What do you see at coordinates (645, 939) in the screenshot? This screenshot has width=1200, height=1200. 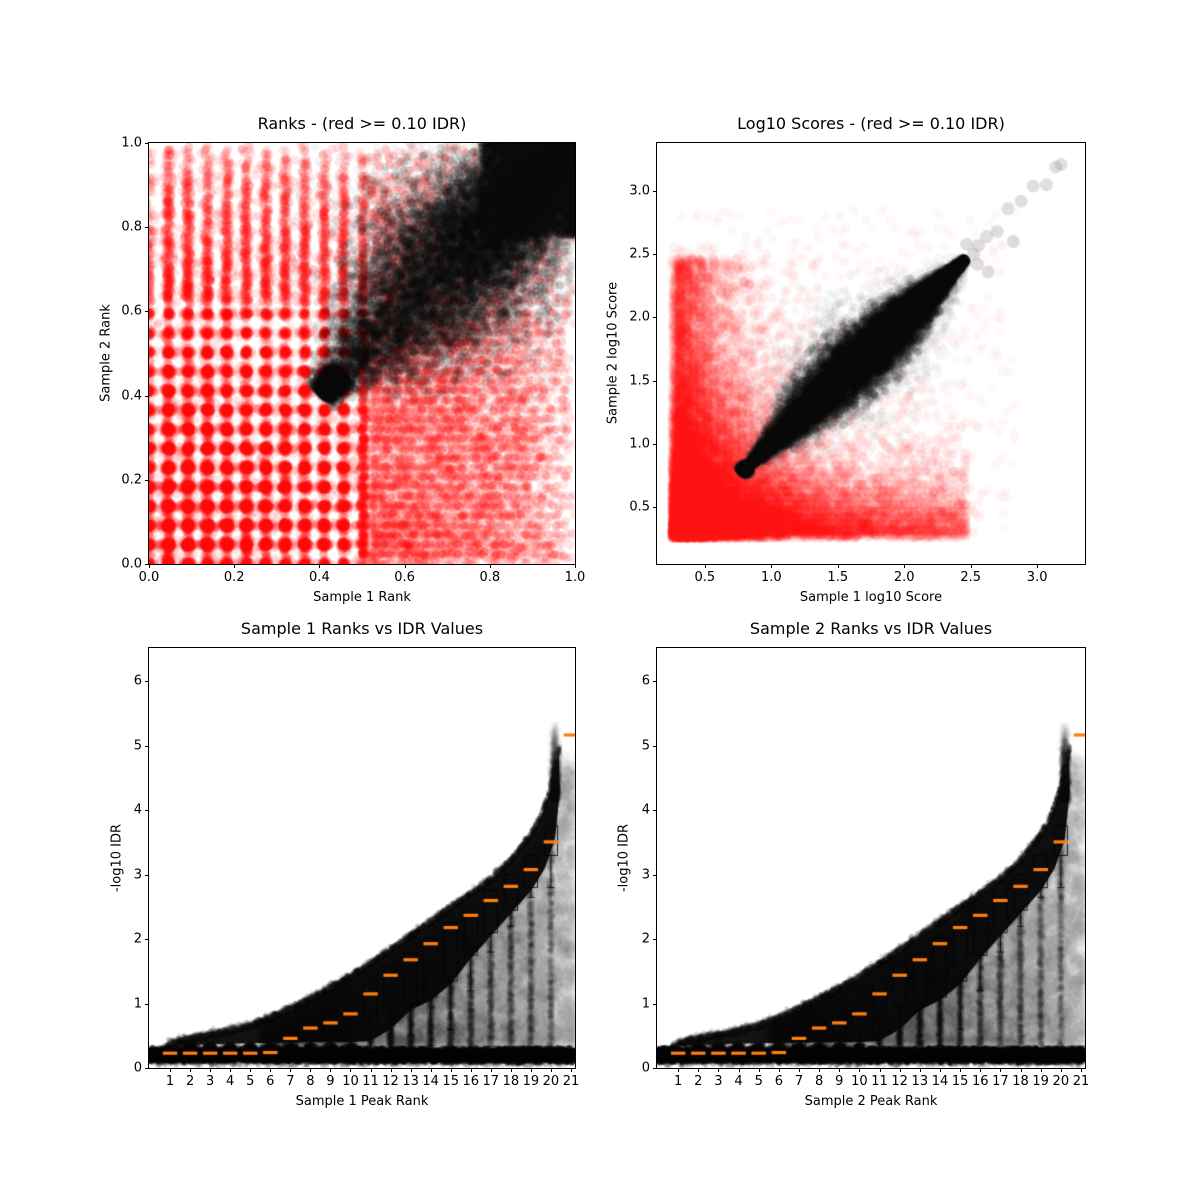 I see `y-tick-label: 2` at bounding box center [645, 939].